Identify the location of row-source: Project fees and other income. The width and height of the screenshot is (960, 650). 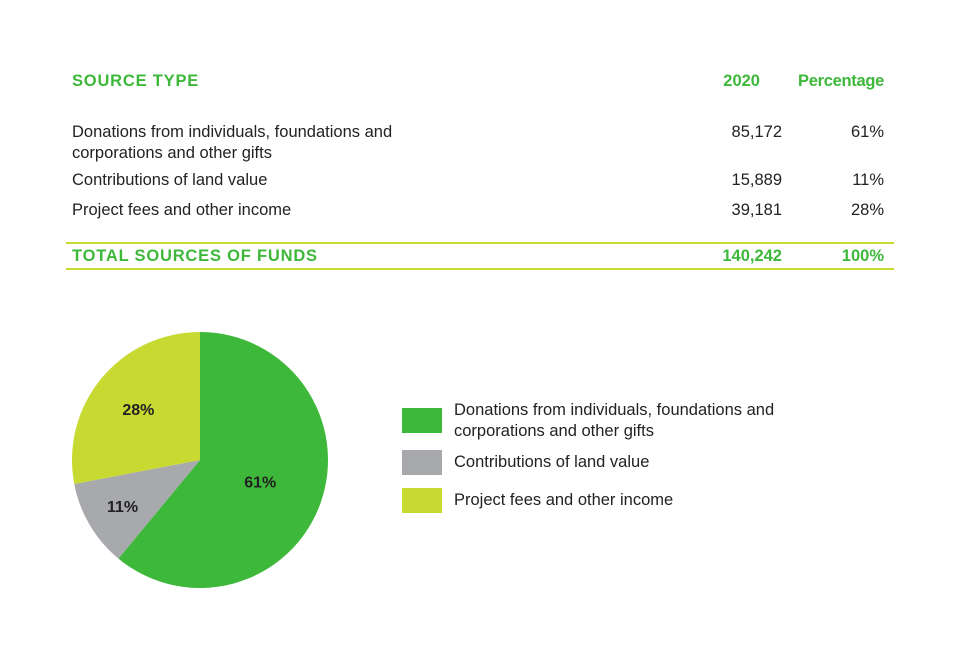
(182, 210).